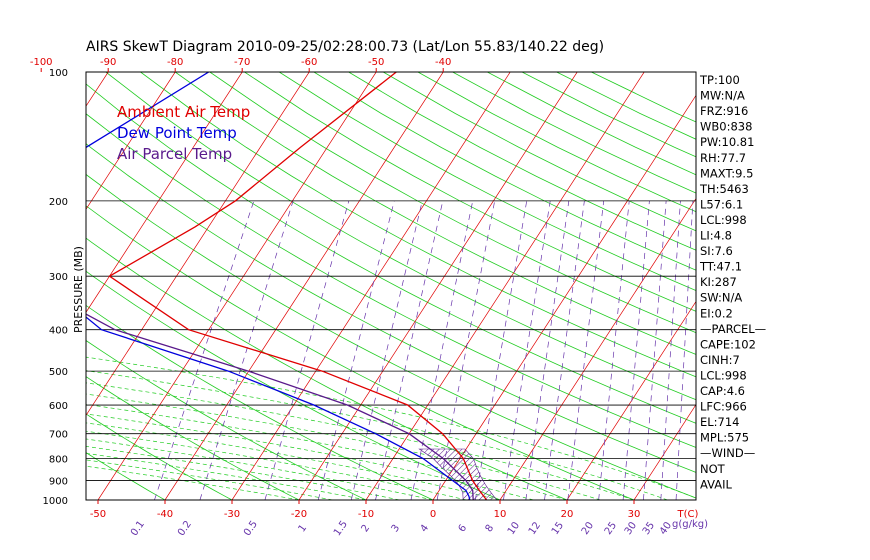 The width and height of the screenshot is (870, 560). What do you see at coordinates (55, 501) in the screenshot?
I see `pressure-tick-label: 1000` at bounding box center [55, 501].